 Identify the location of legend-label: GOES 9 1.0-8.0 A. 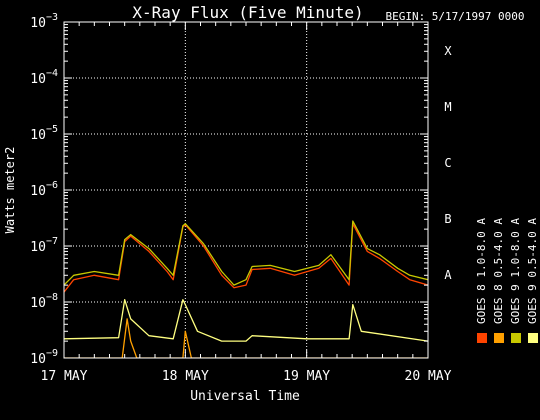
(515, 271).